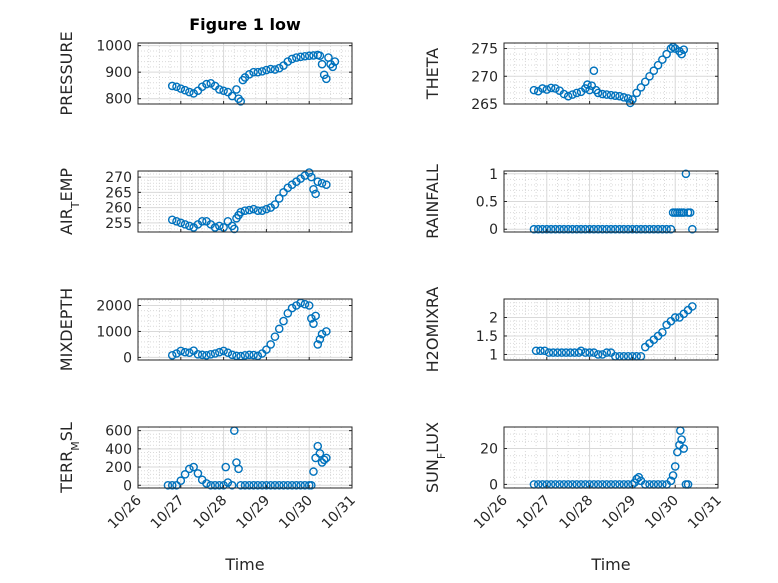  I want to click on y-tick-label: 600, so click(118, 432).